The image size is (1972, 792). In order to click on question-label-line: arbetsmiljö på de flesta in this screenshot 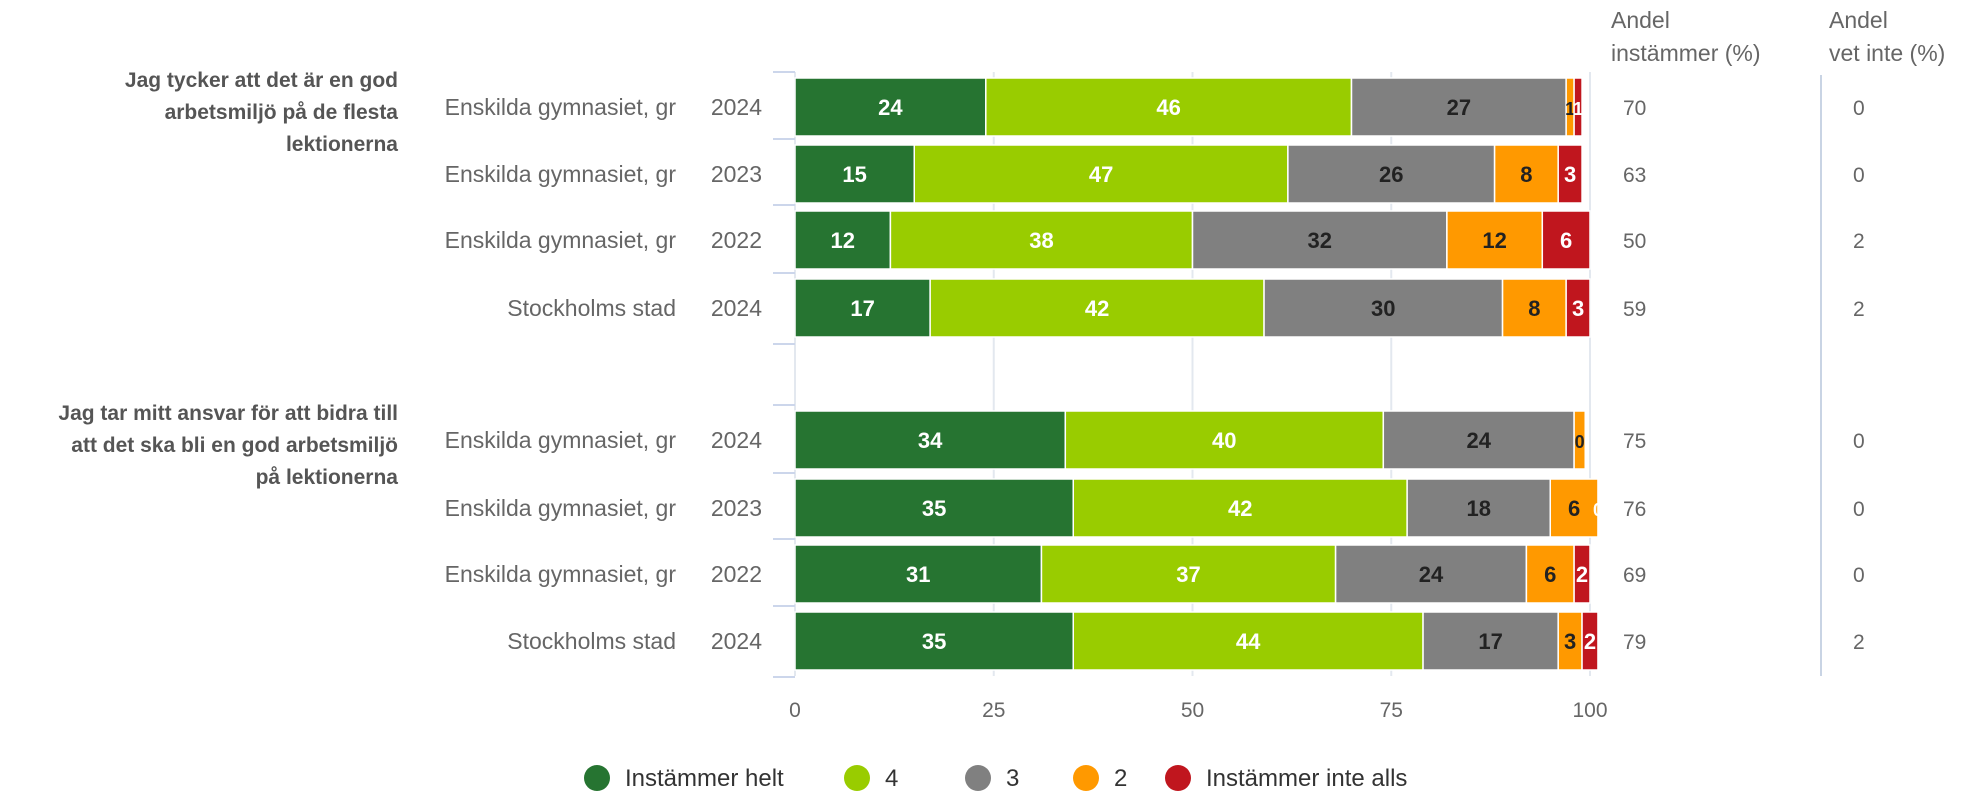, I will do `click(282, 112)`.